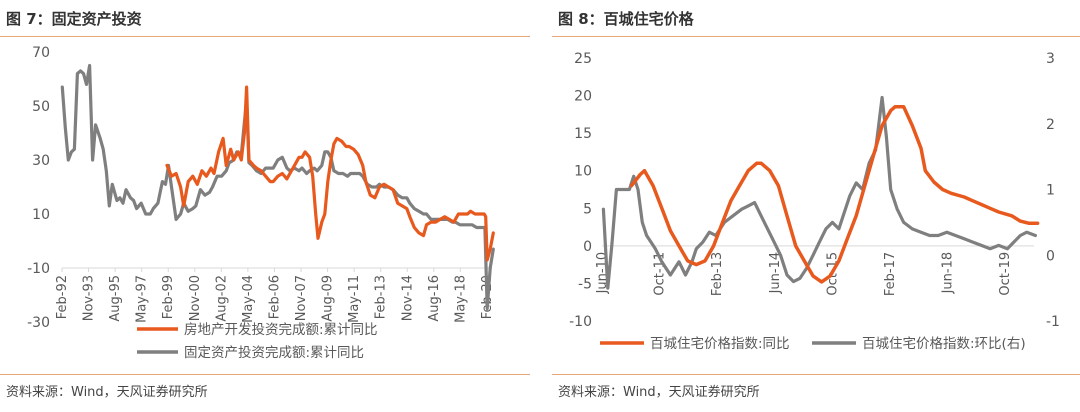  I want to click on y-tick-label-left: 25, so click(583, 59).